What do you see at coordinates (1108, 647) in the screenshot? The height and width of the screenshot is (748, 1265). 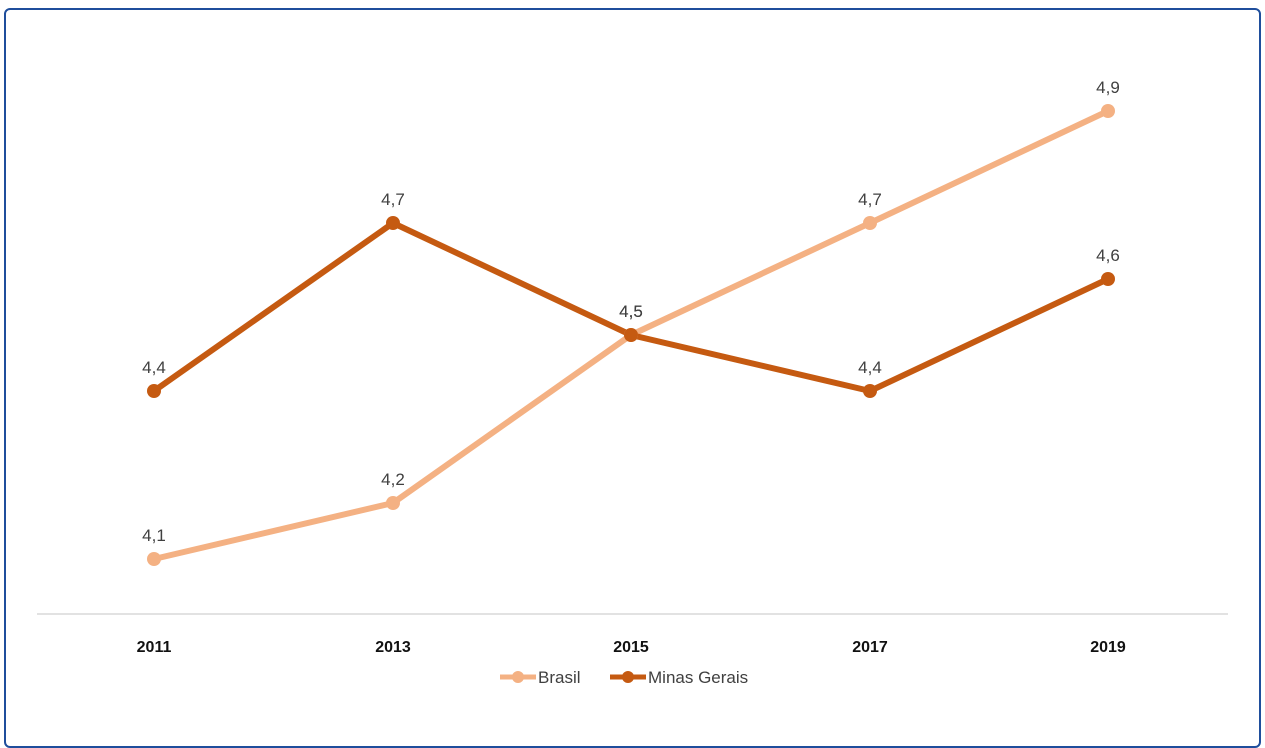 I see `x-tick-label: 2019` at bounding box center [1108, 647].